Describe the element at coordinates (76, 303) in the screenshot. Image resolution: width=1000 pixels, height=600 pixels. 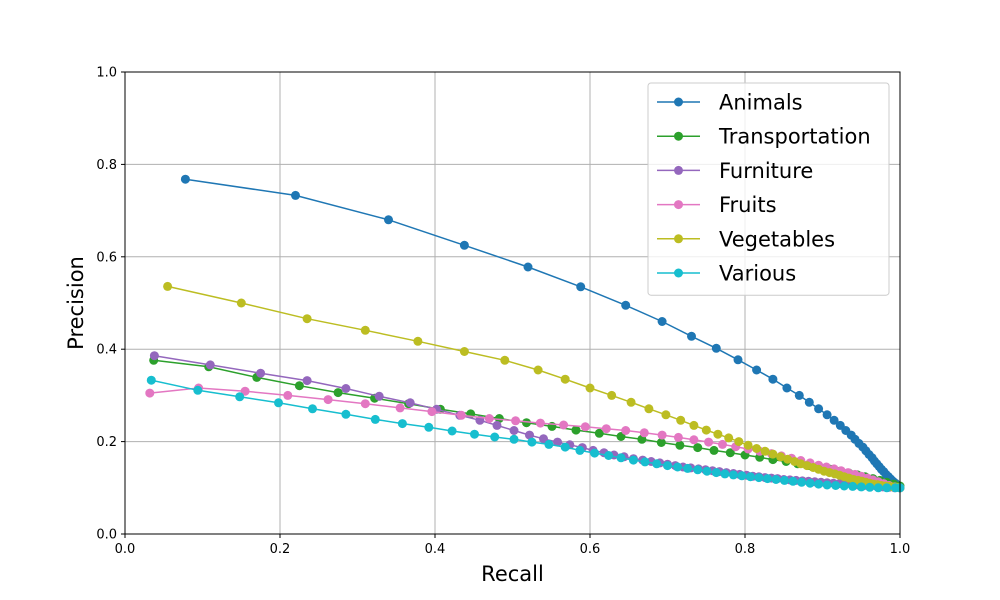
I see `y-axis-label: Precision` at that location.